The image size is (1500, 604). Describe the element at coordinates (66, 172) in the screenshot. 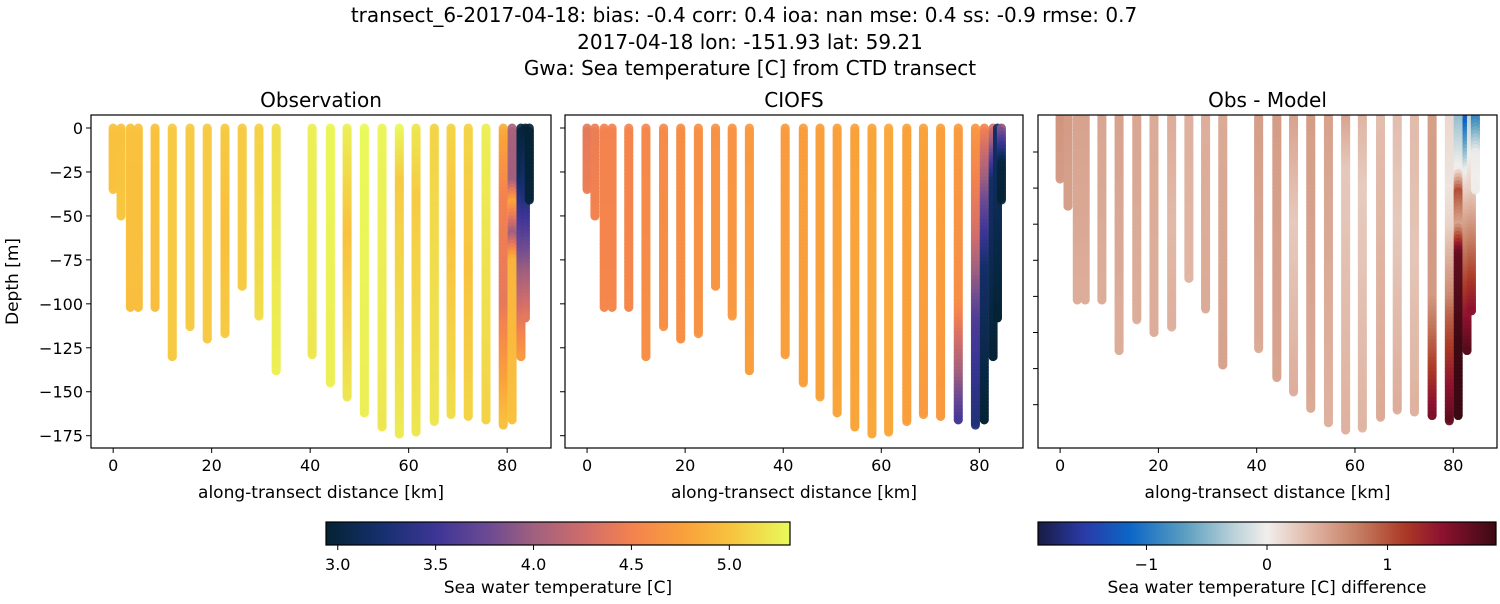

I see `y-tick-label: −25` at that location.